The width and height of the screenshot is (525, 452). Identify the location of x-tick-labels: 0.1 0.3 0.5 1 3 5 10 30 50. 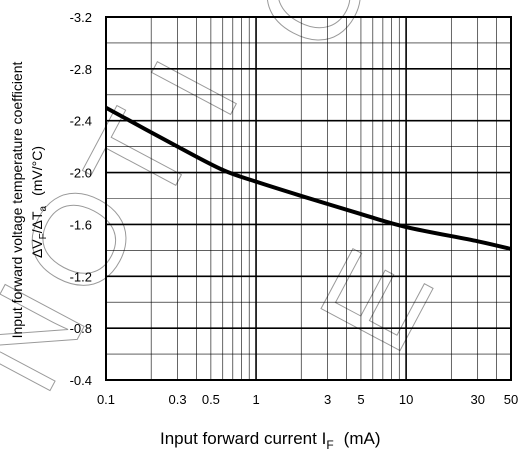
(307, 399).